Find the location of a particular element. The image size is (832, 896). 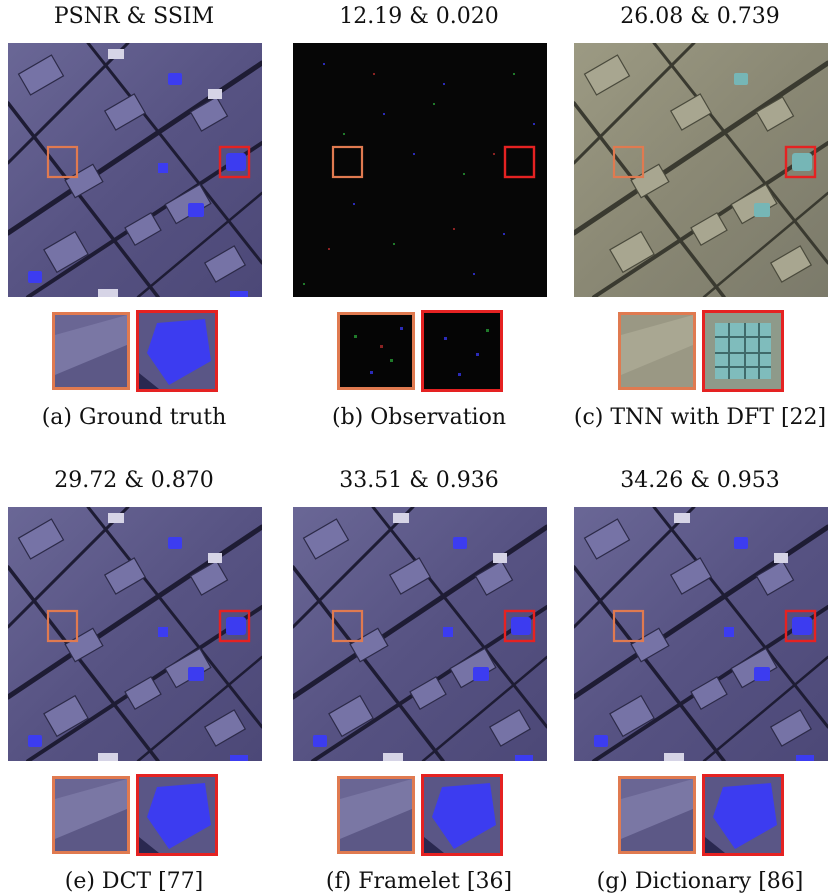

panel-caption: (f) Framelet [36] is located at coordinates (419, 881).